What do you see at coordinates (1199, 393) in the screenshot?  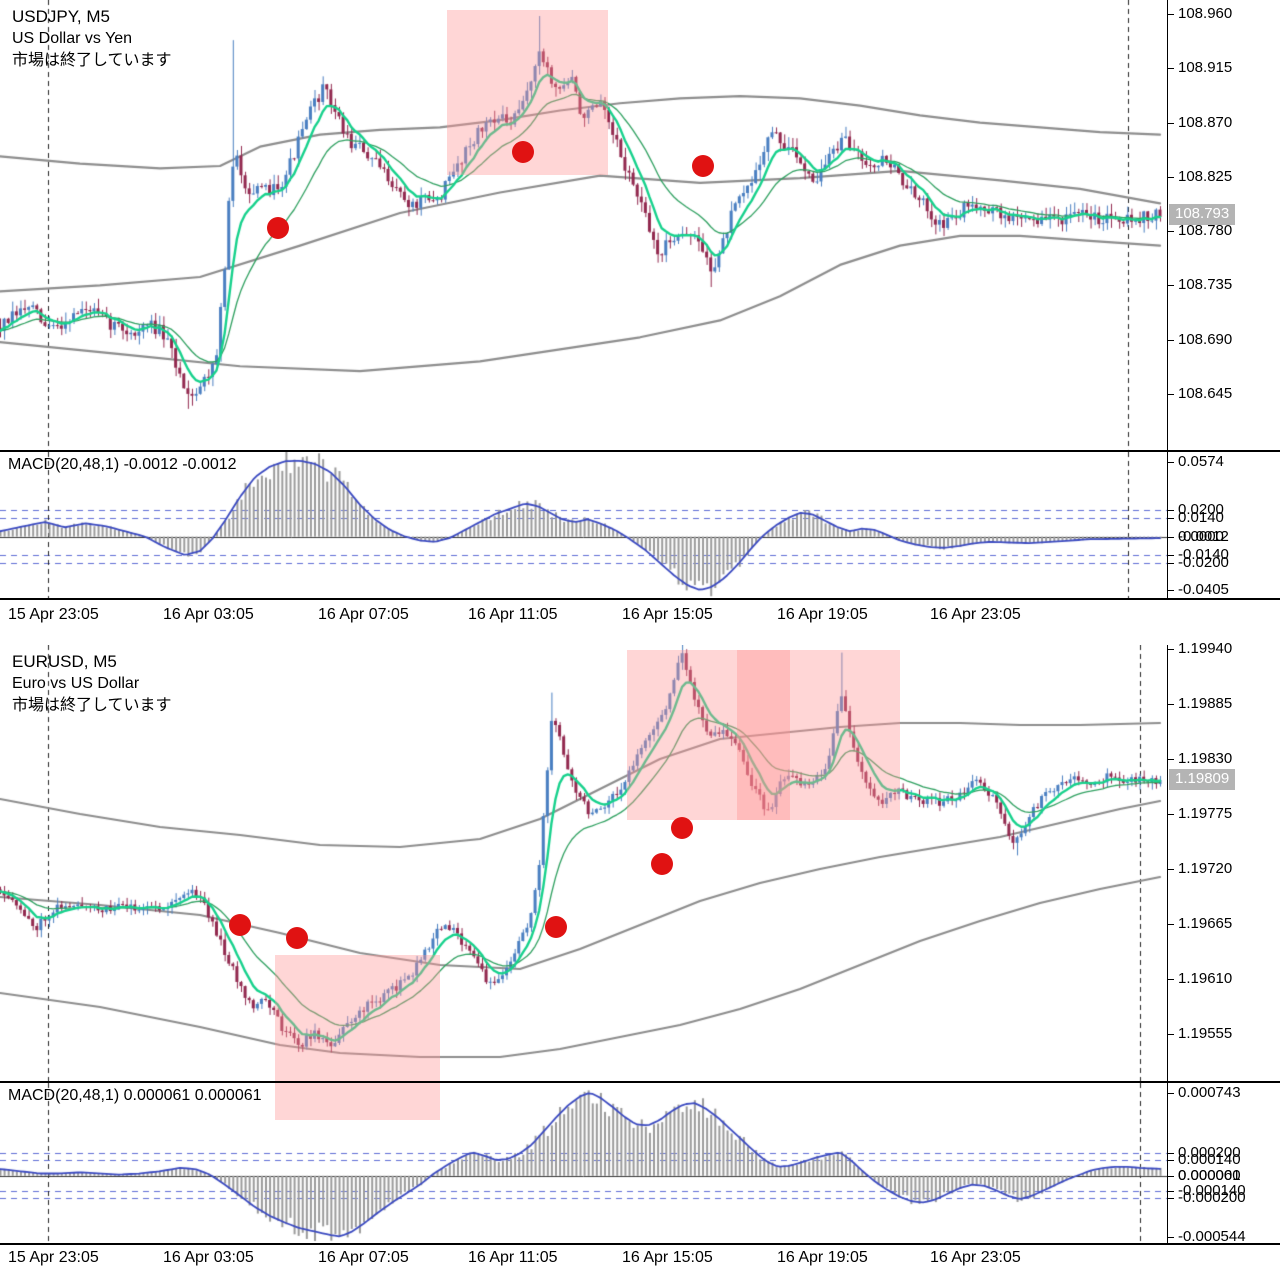 I see `y-axis-tick: 108.645` at bounding box center [1199, 393].